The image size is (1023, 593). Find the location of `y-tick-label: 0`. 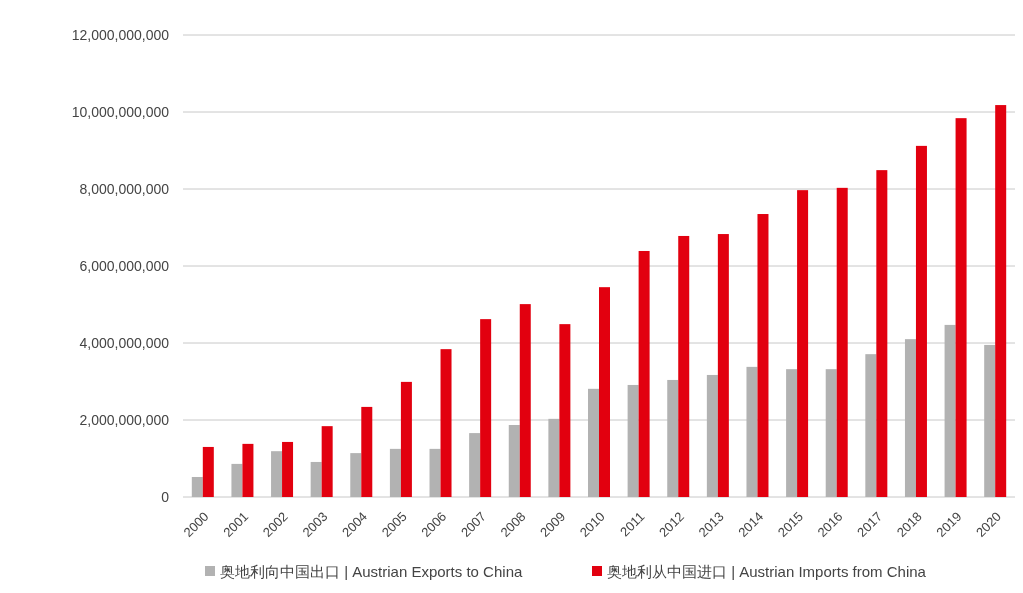

y-tick-label: 0 is located at coordinates (165, 497).